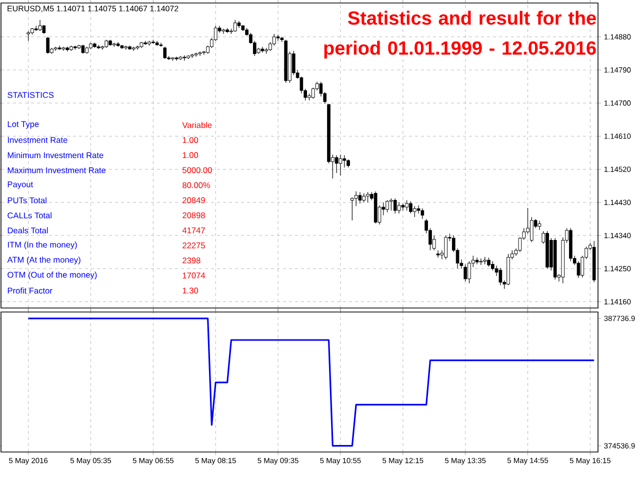  What do you see at coordinates (193, 245) in the screenshot?
I see `annotation: 22275` at bounding box center [193, 245].